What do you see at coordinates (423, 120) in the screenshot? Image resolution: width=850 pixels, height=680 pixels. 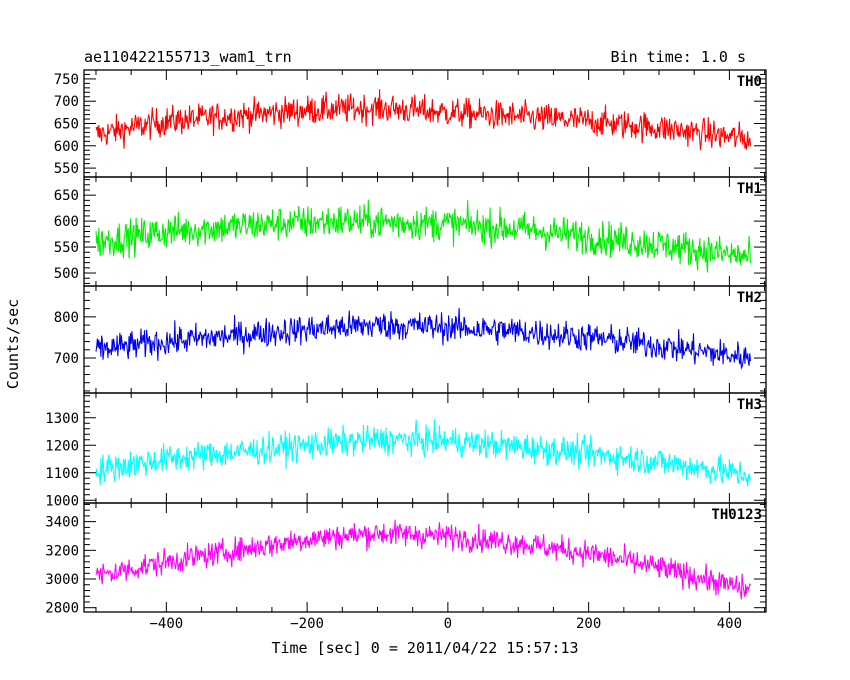 I see `series-line-th0` at bounding box center [423, 120].